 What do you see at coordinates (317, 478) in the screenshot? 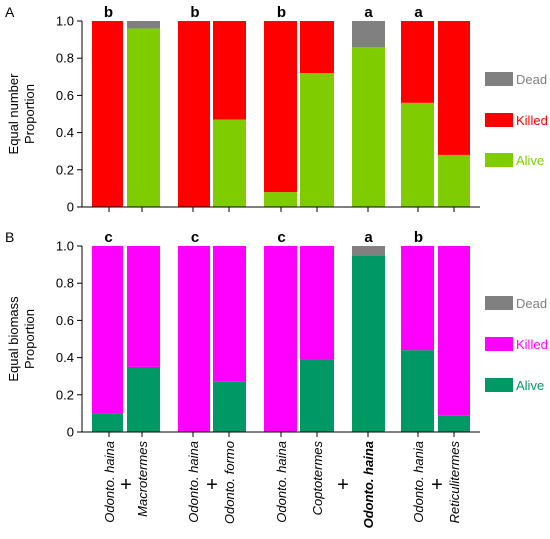
I see `x-label: Coptotermes` at bounding box center [317, 478].